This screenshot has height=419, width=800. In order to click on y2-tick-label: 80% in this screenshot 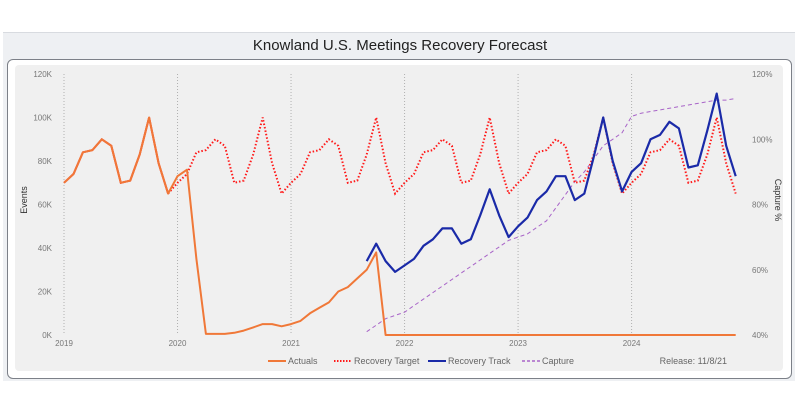, I will do `click(760, 205)`.